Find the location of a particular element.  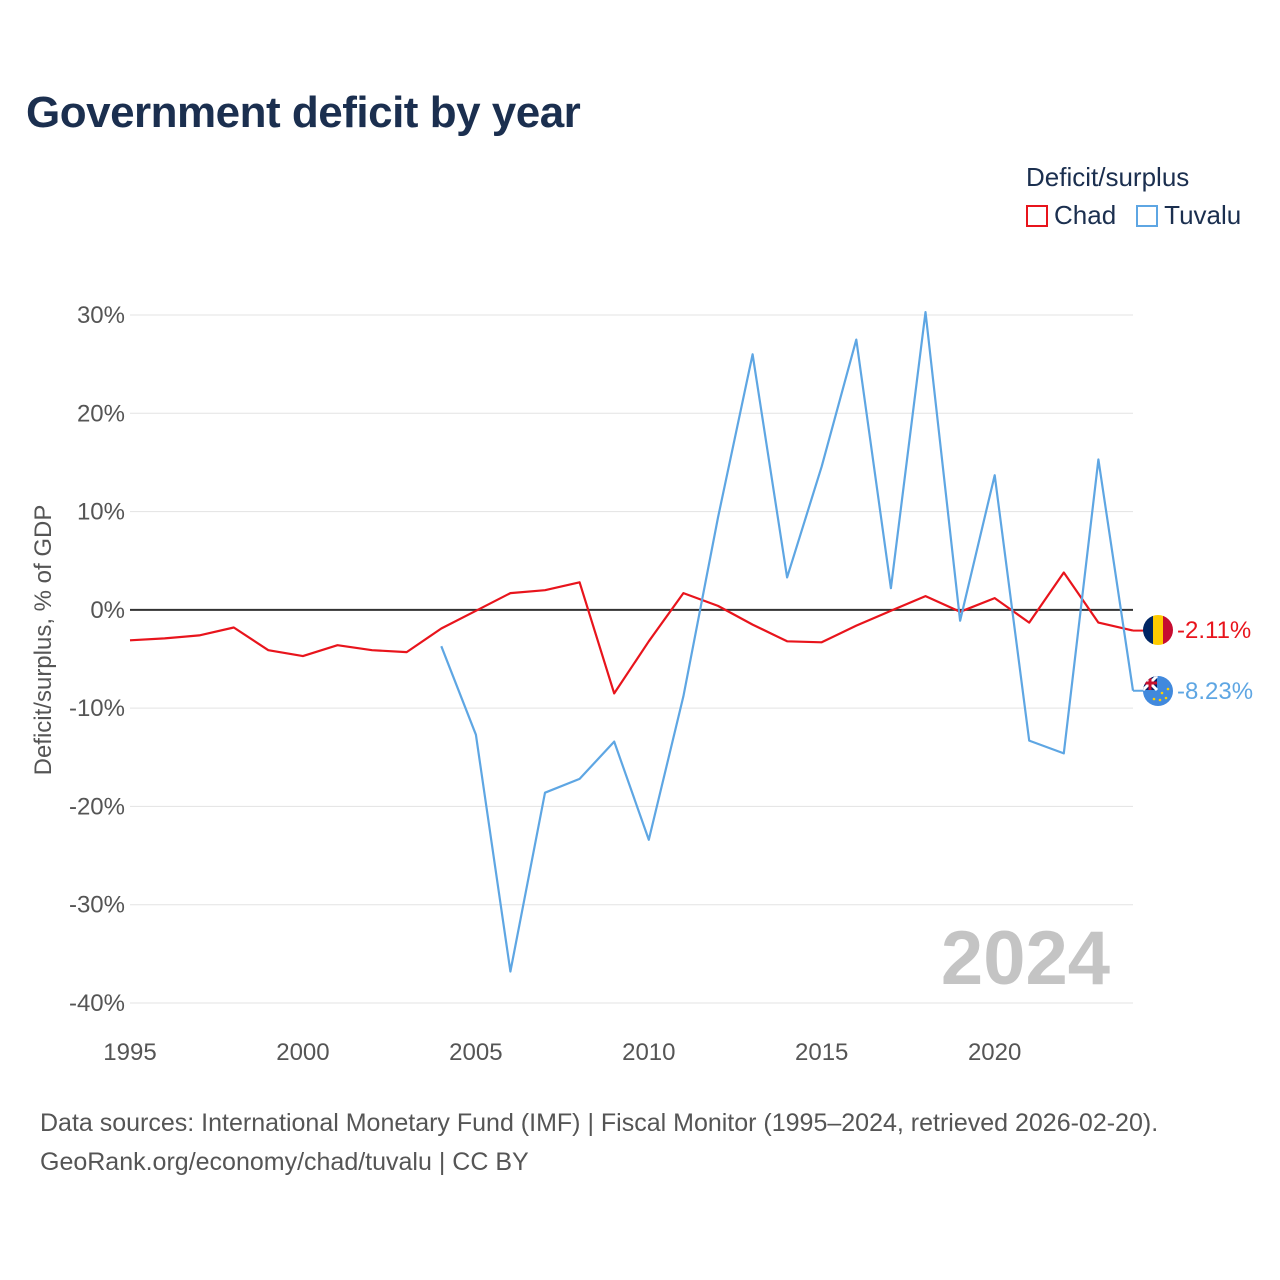

legend-item-chad: Chad is located at coordinates (1071, 215).